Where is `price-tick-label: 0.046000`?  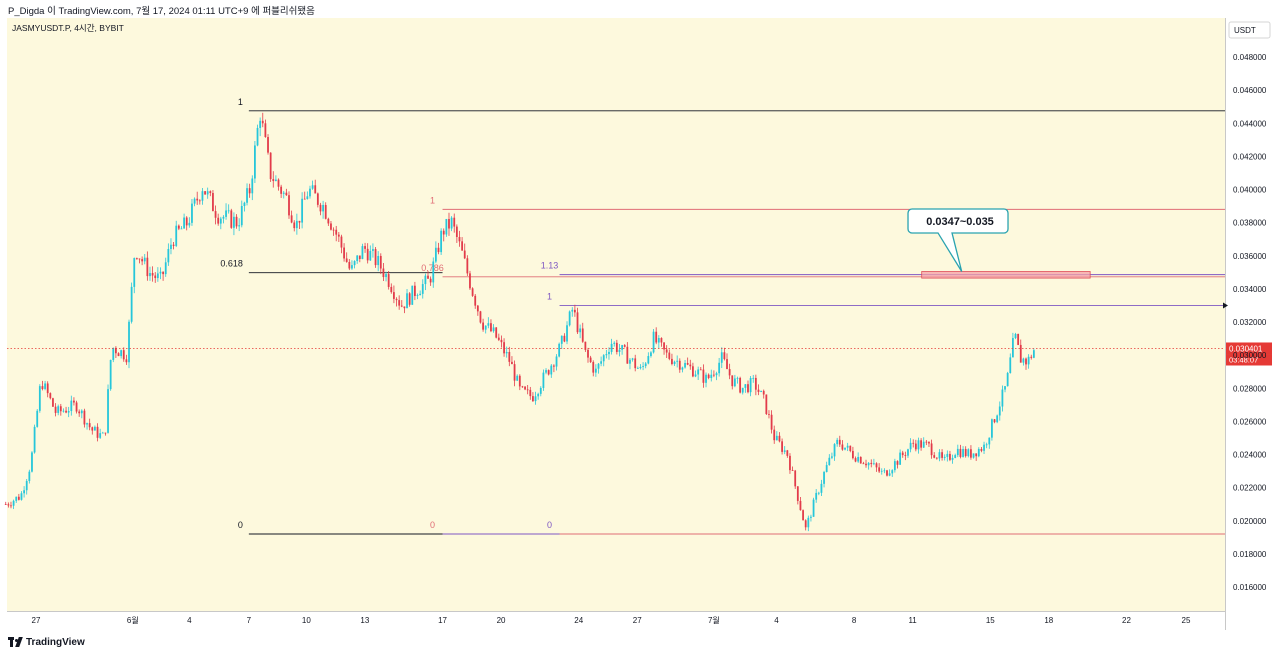 price-tick-label: 0.046000 is located at coordinates (1250, 90).